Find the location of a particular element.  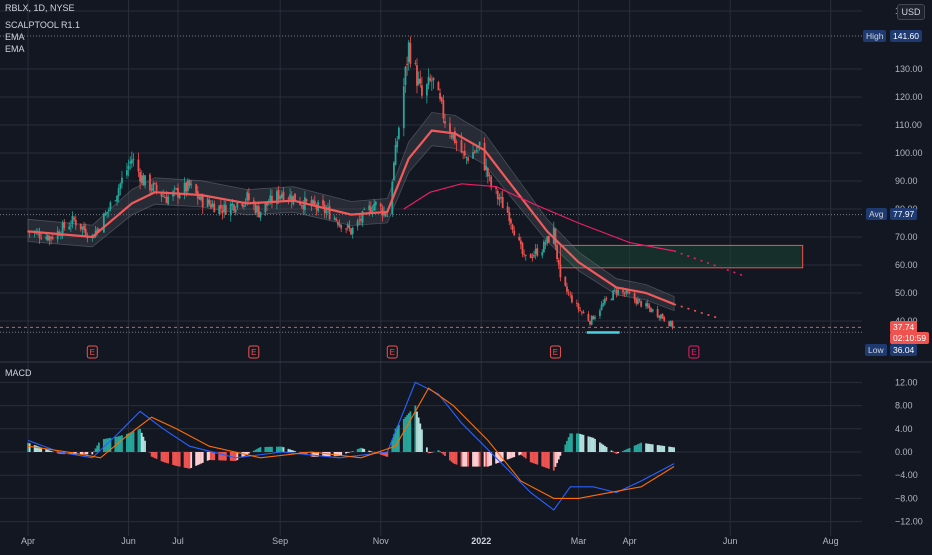

macd-y-tick-label: 4.00 is located at coordinates (904, 429).